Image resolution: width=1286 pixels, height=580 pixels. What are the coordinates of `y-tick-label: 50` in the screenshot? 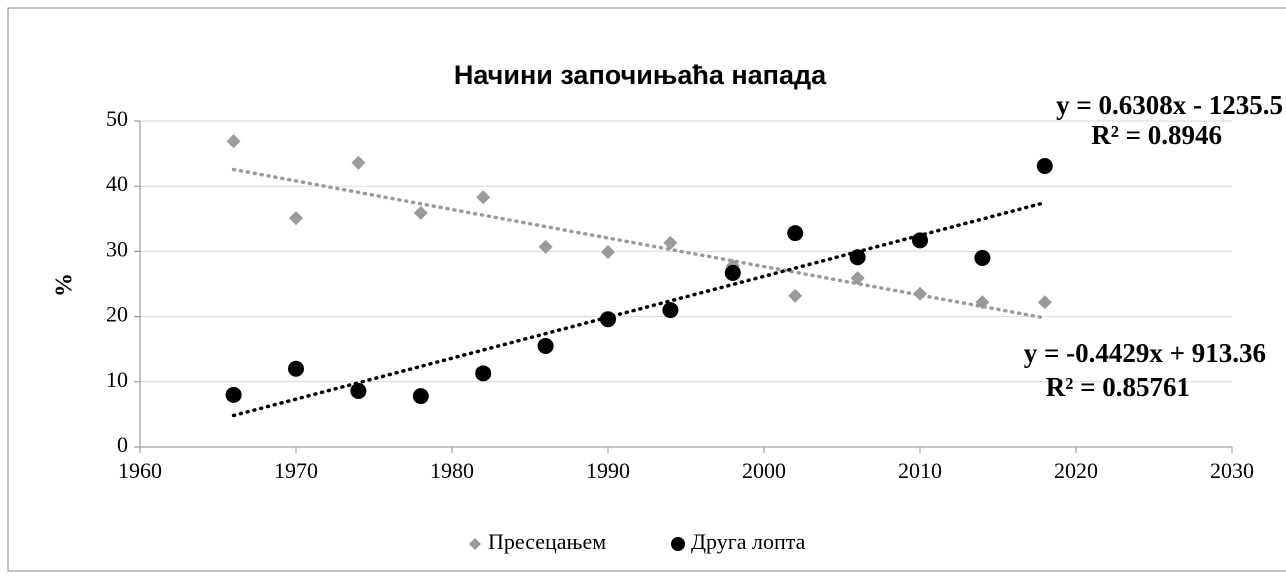 It's located at (117, 118).